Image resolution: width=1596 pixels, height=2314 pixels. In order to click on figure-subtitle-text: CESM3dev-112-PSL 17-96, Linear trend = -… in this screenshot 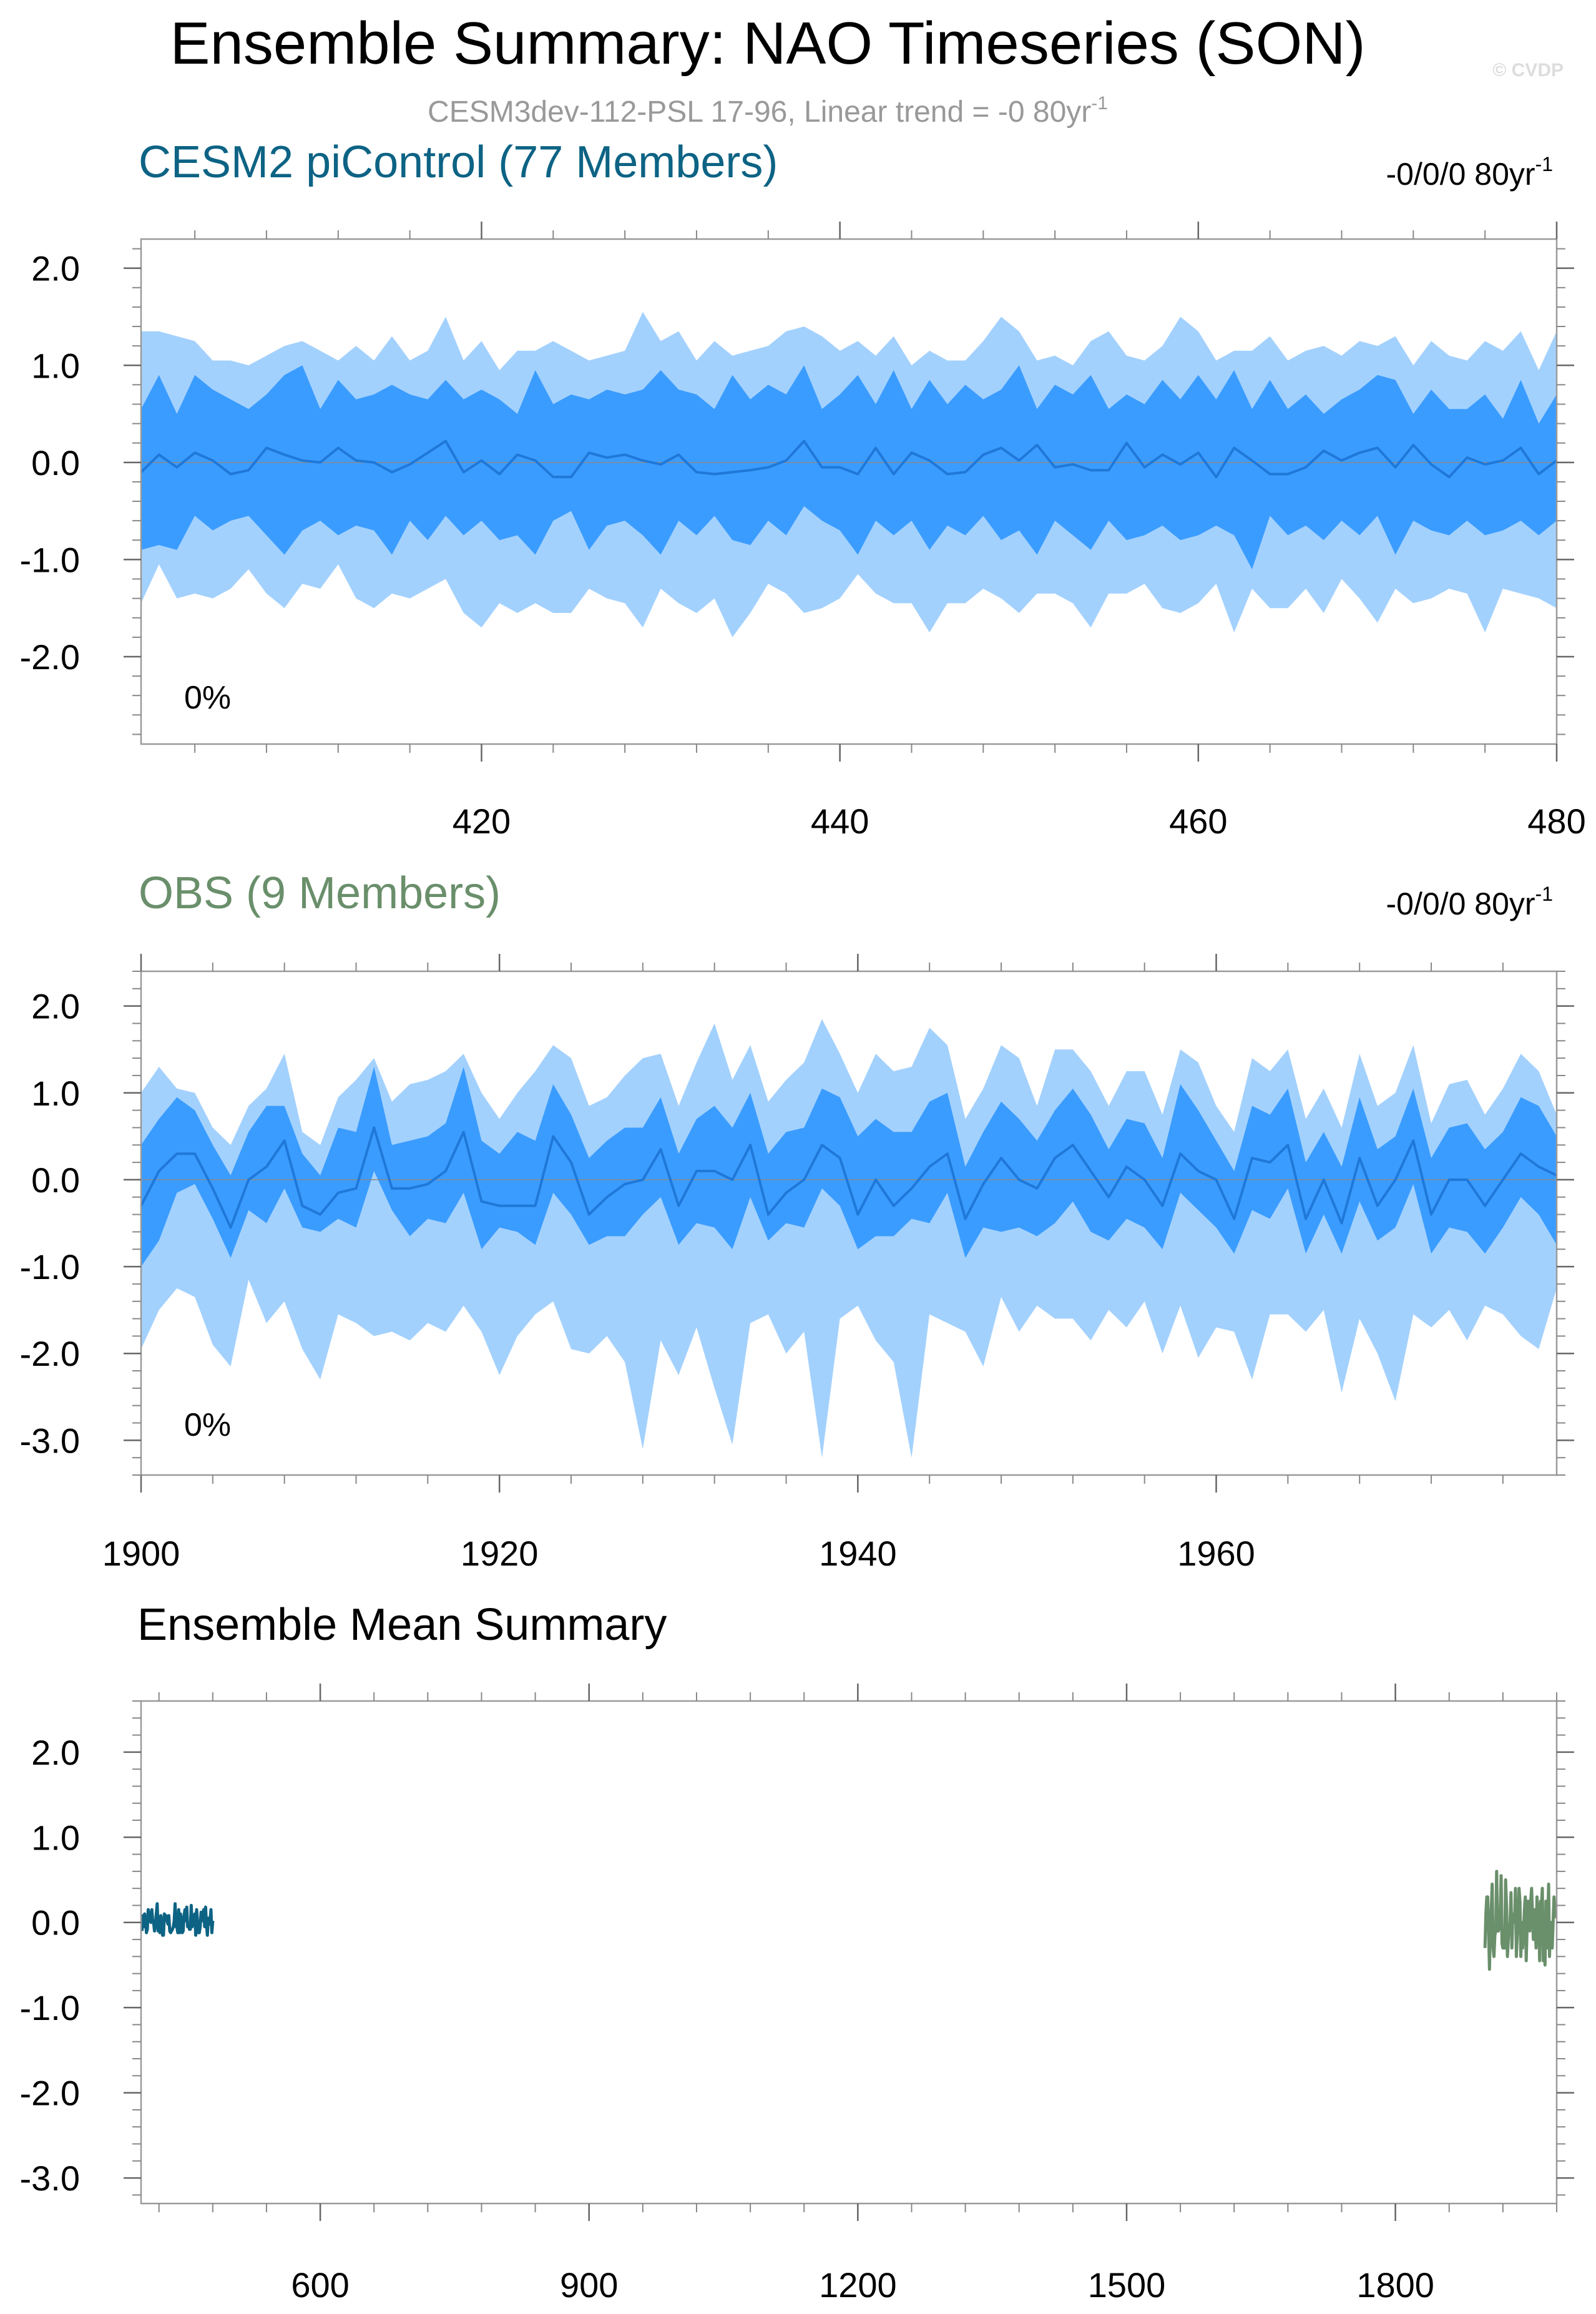, I will do `click(759, 112)`.